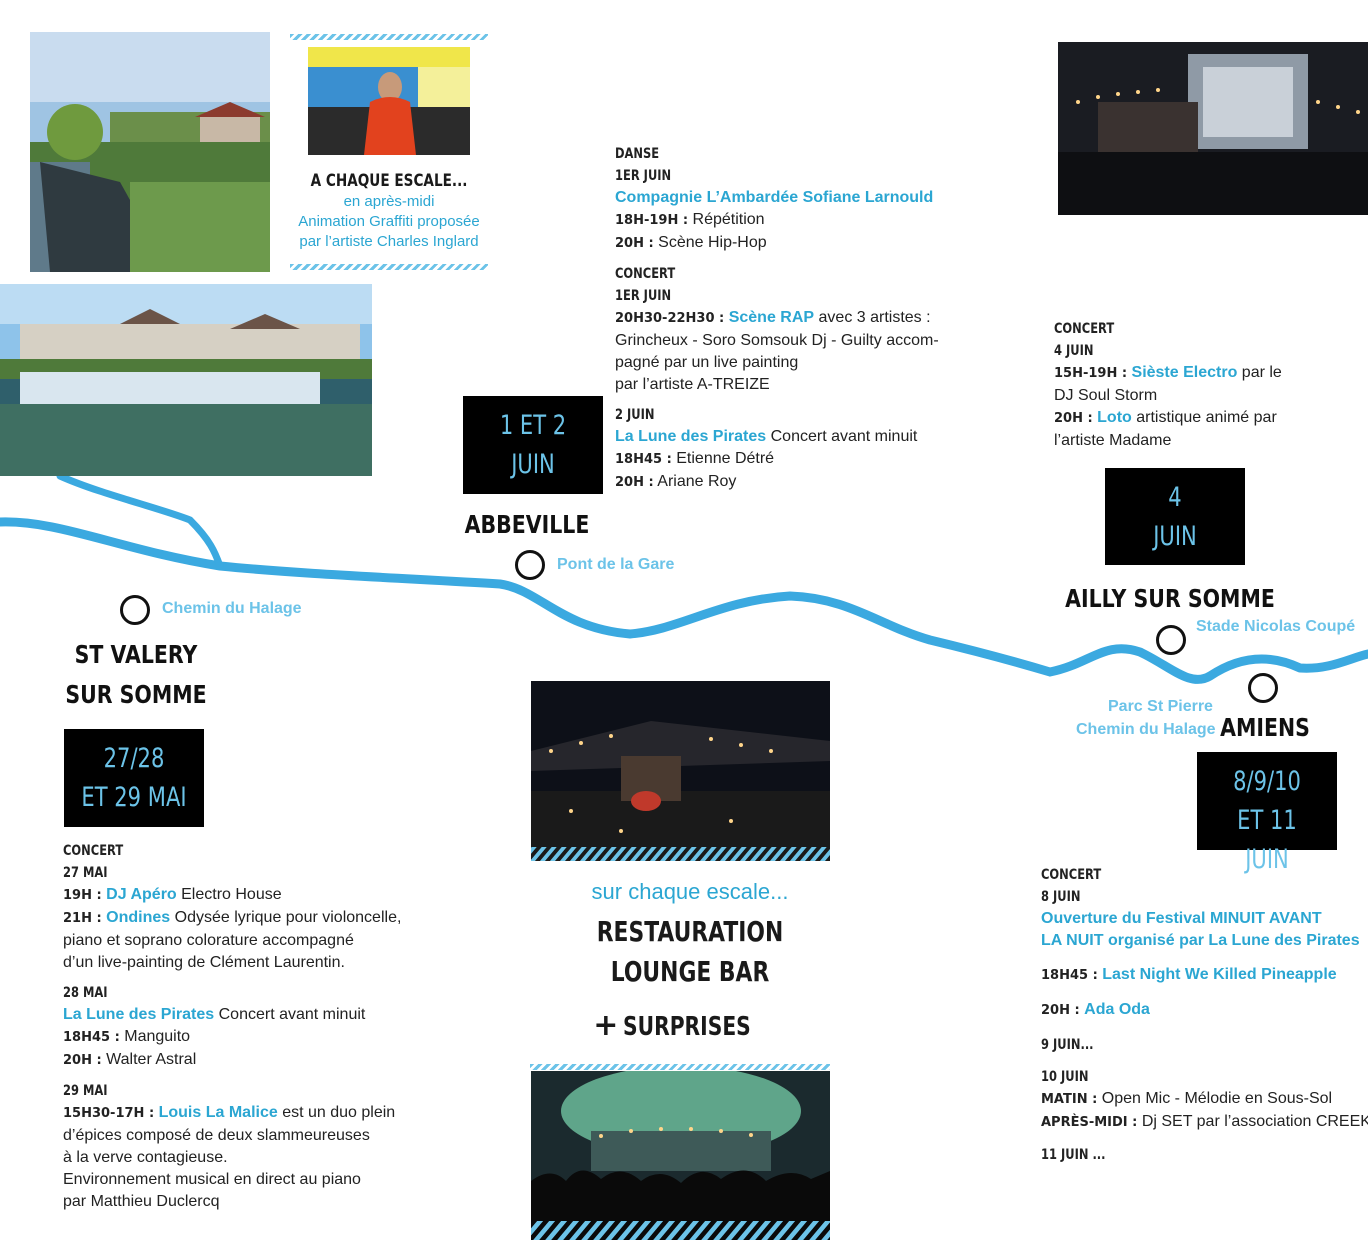 This screenshot has height=1240, width=1368. I want to click on ailly-city: AILLY SUR SOMME, so click(1170, 598).